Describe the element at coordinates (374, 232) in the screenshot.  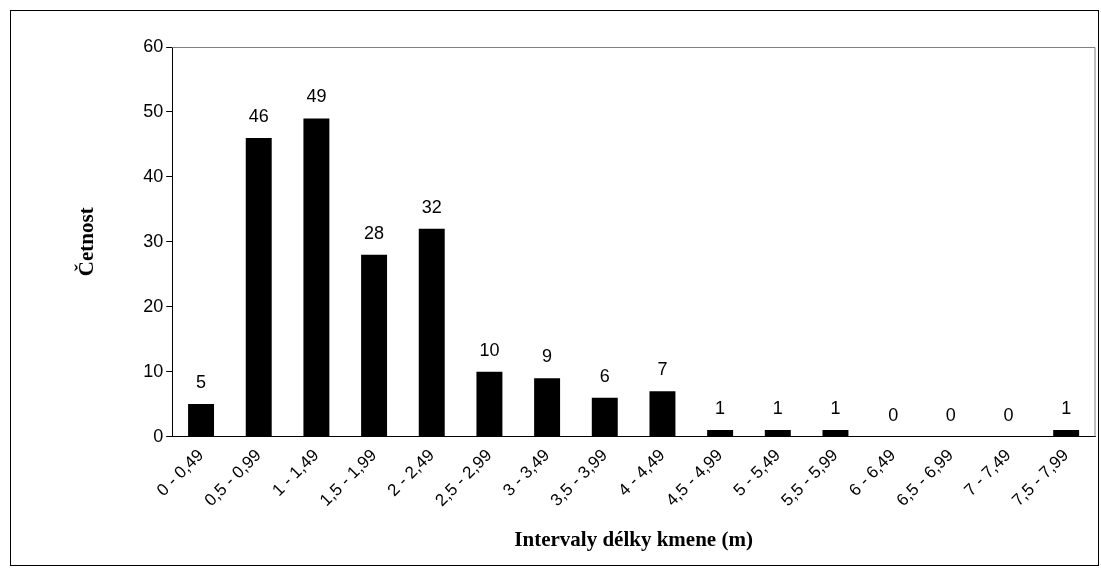
I see `data-label: 28` at that location.